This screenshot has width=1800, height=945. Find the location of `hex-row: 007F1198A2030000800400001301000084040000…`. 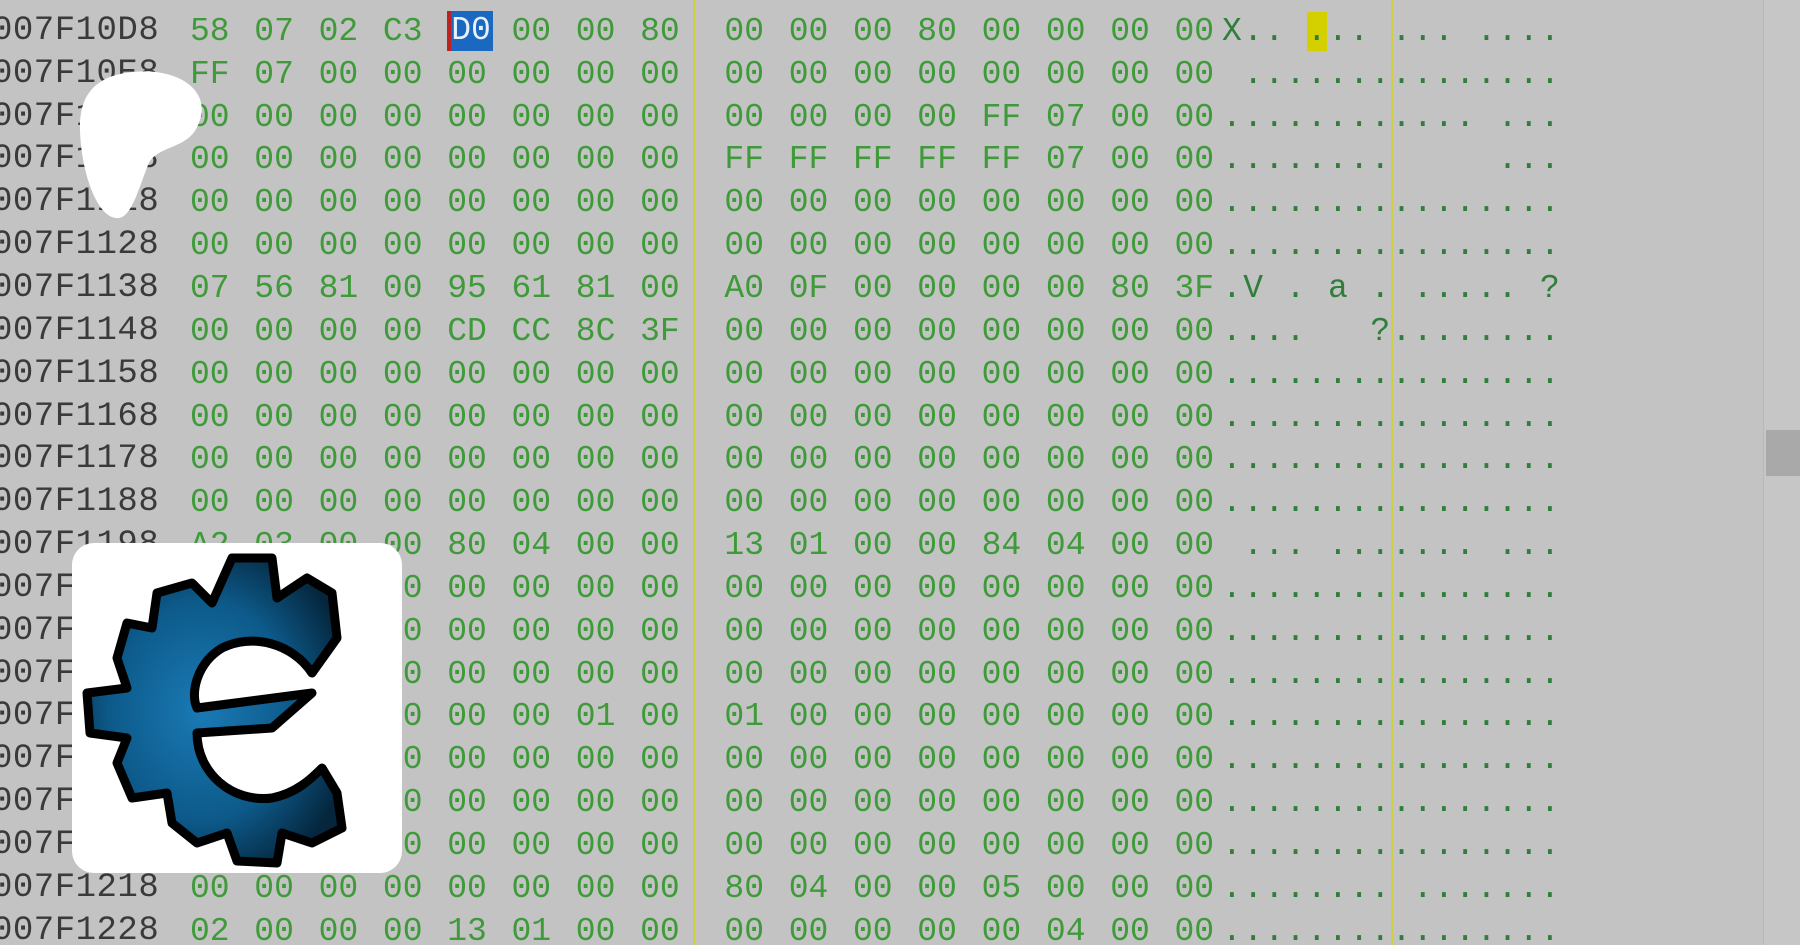

hex-row: 007F1198A2030000800400001301000084040000… is located at coordinates (881, 545).